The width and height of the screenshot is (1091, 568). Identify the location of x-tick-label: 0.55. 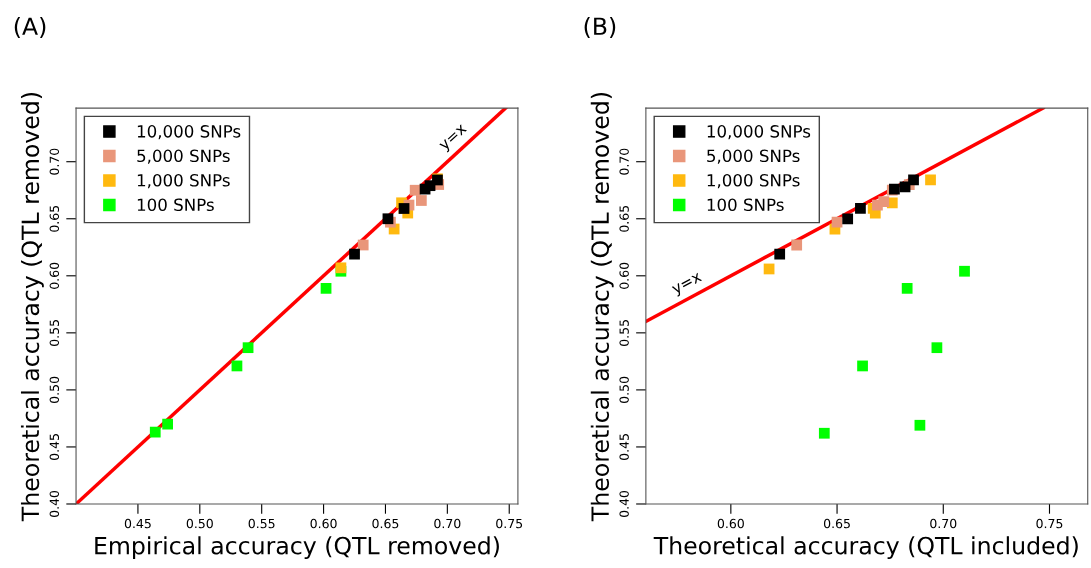
(261, 523).